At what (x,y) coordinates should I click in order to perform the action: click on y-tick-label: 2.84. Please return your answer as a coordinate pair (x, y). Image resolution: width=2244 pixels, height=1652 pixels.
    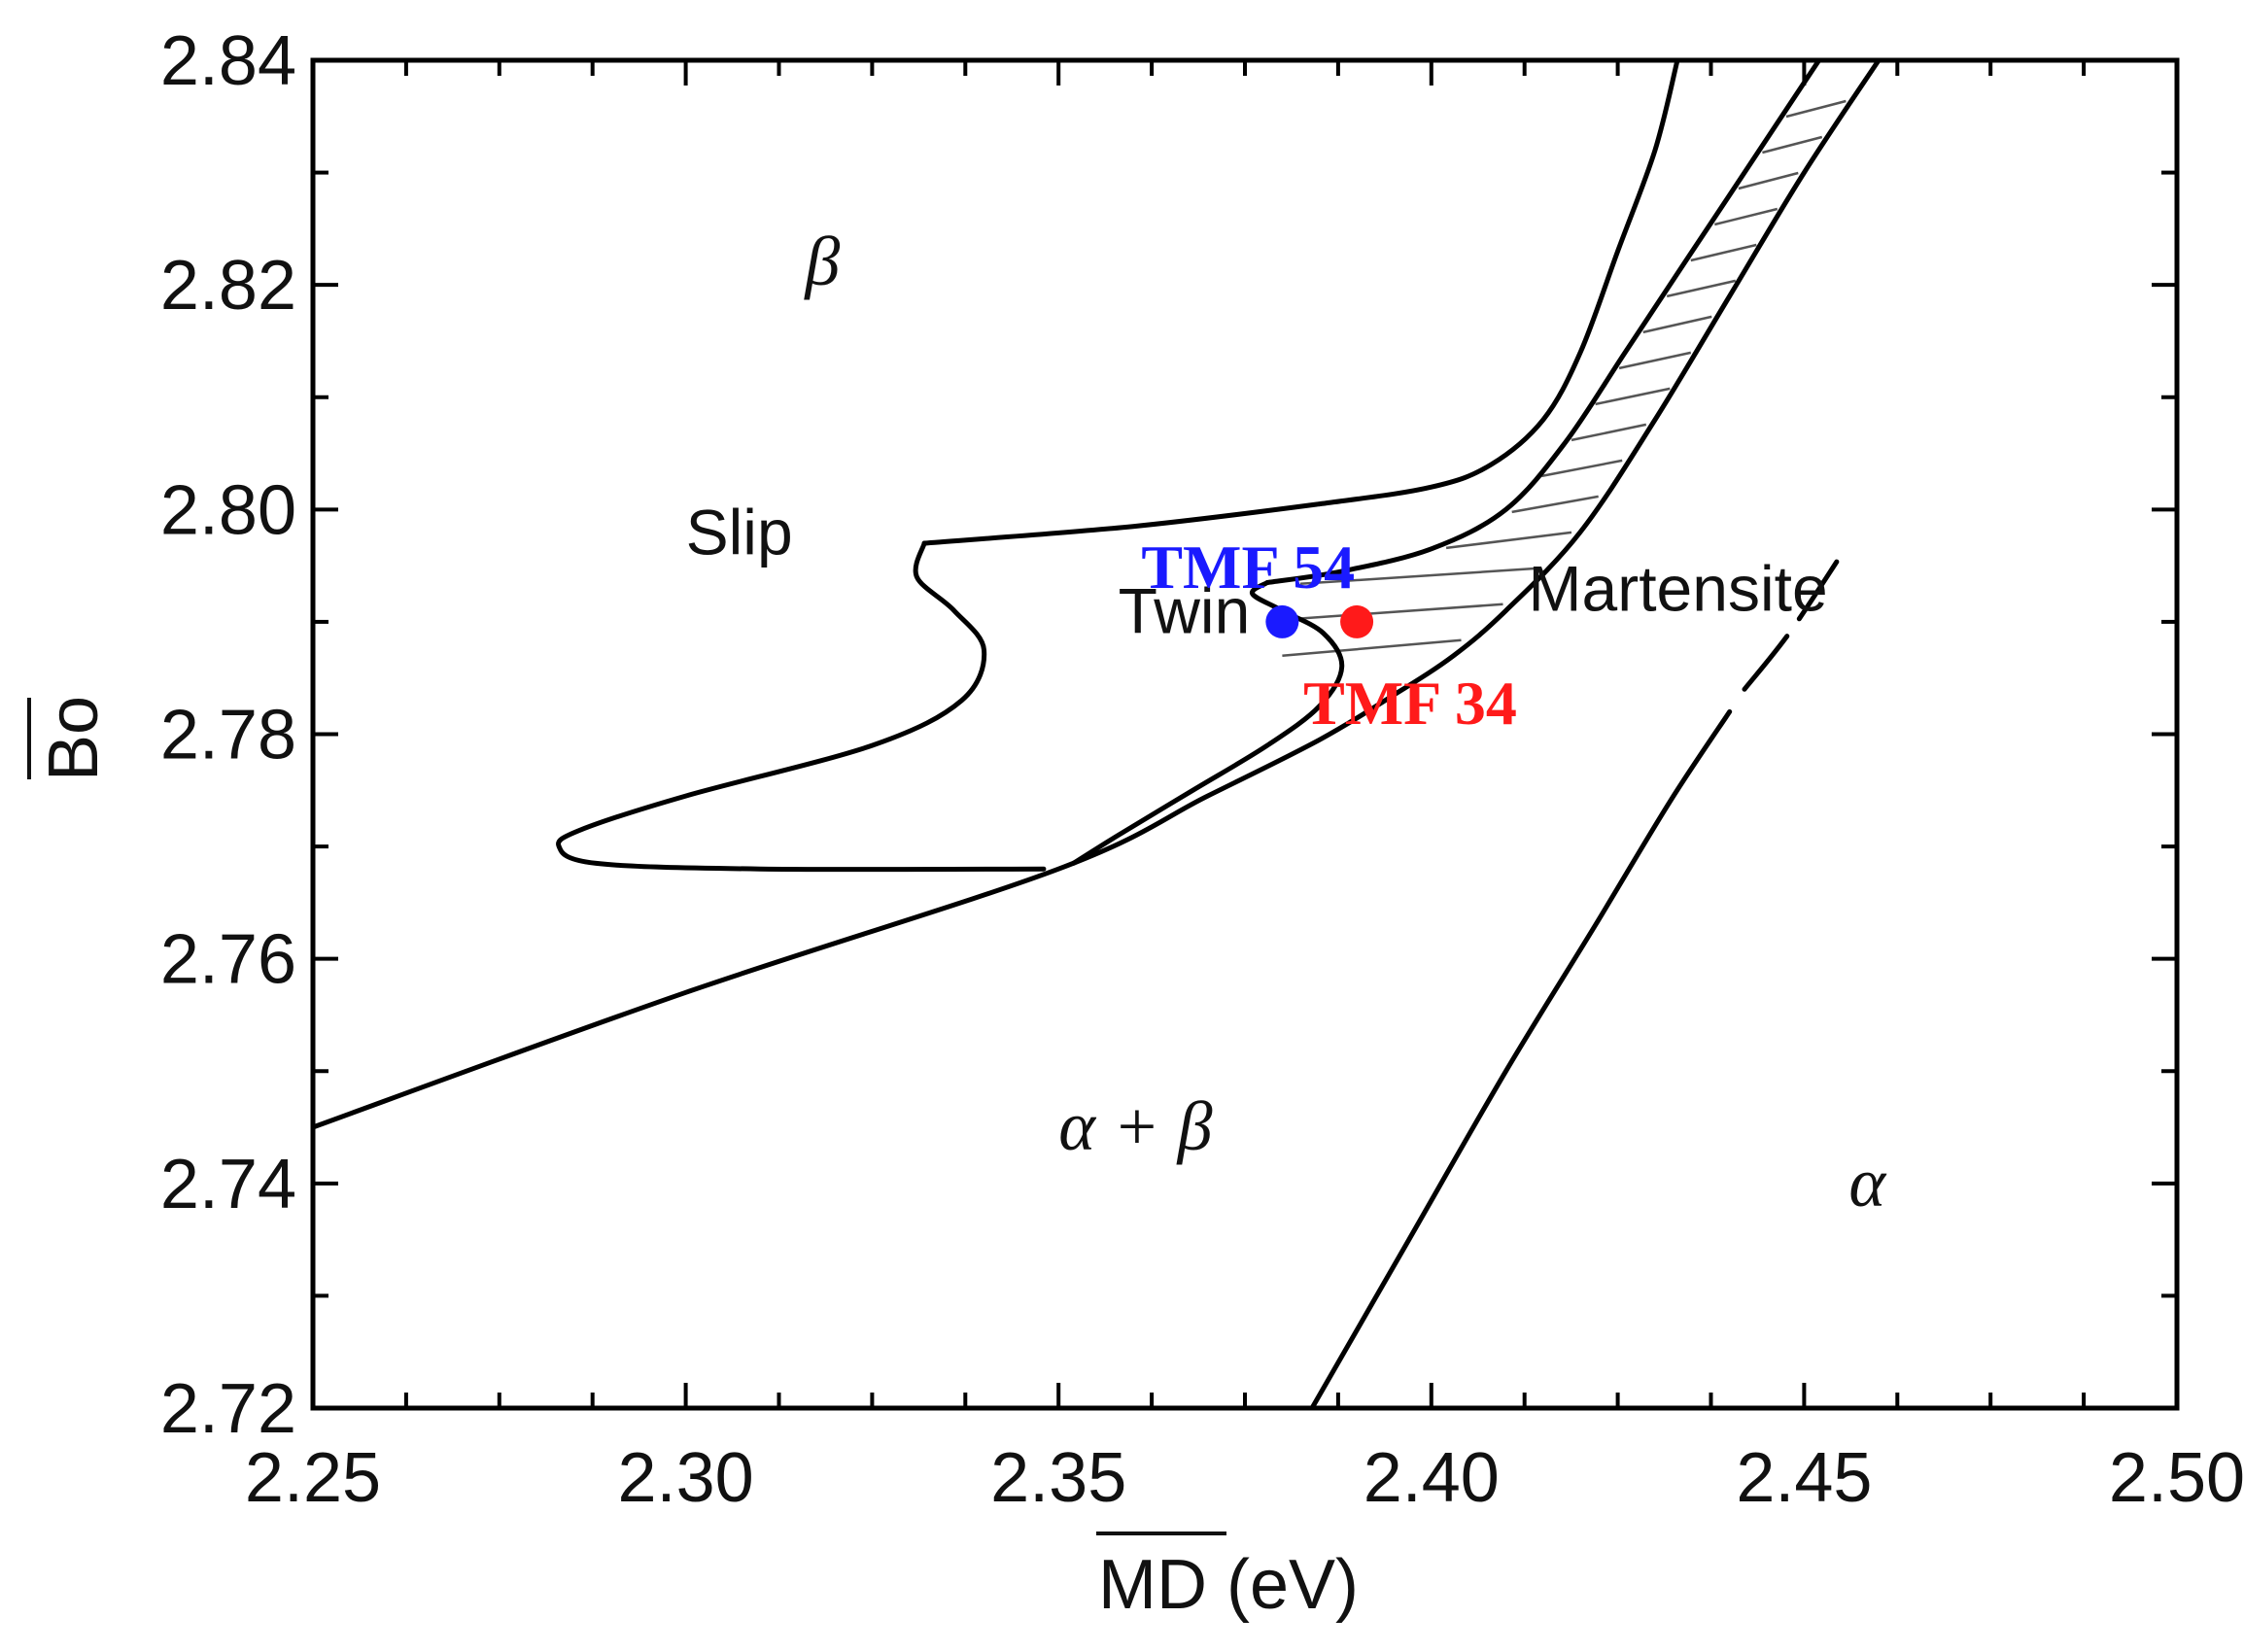
    Looking at the image, I should click on (228, 61).